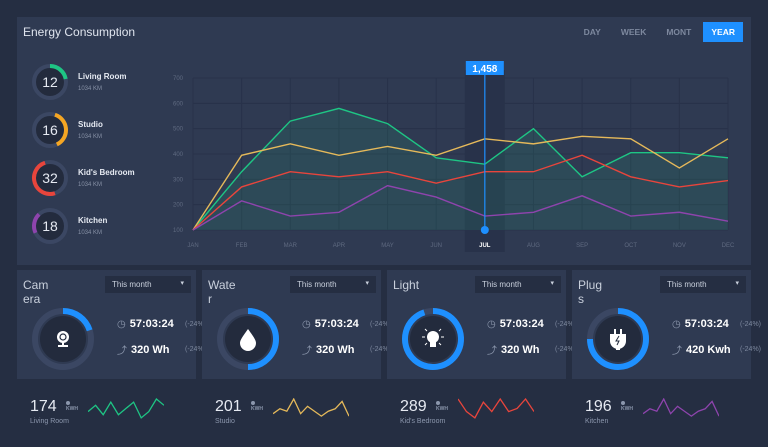 The image size is (768, 447). What do you see at coordinates (228, 406) in the screenshot?
I see `room-summary-value: 201` at bounding box center [228, 406].